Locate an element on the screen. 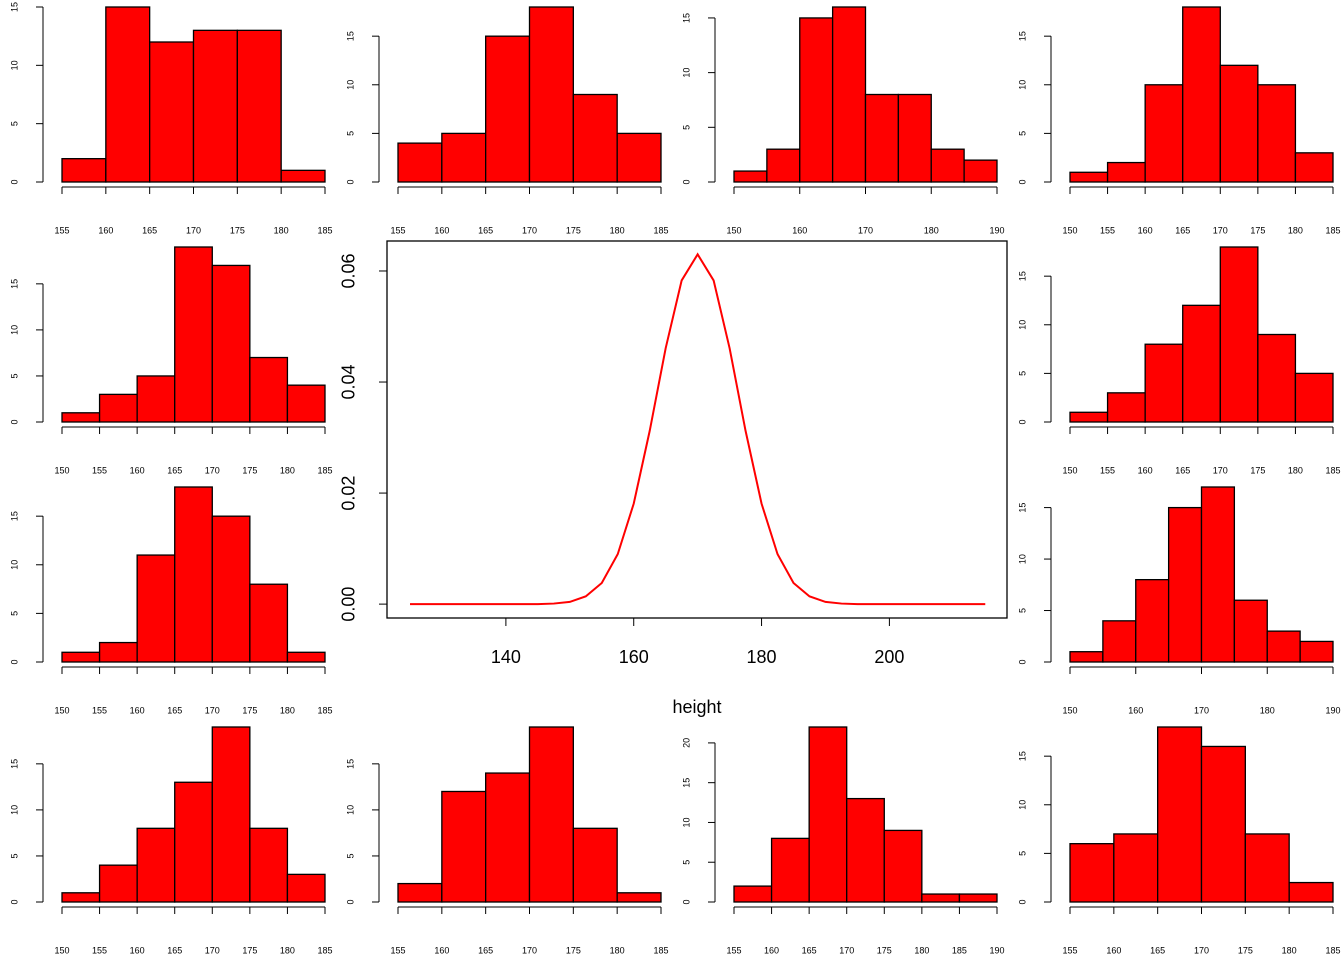 Image resolution: width=1344 pixels, height=960 pixels. y-tick-label: 0.00 is located at coordinates (349, 604).